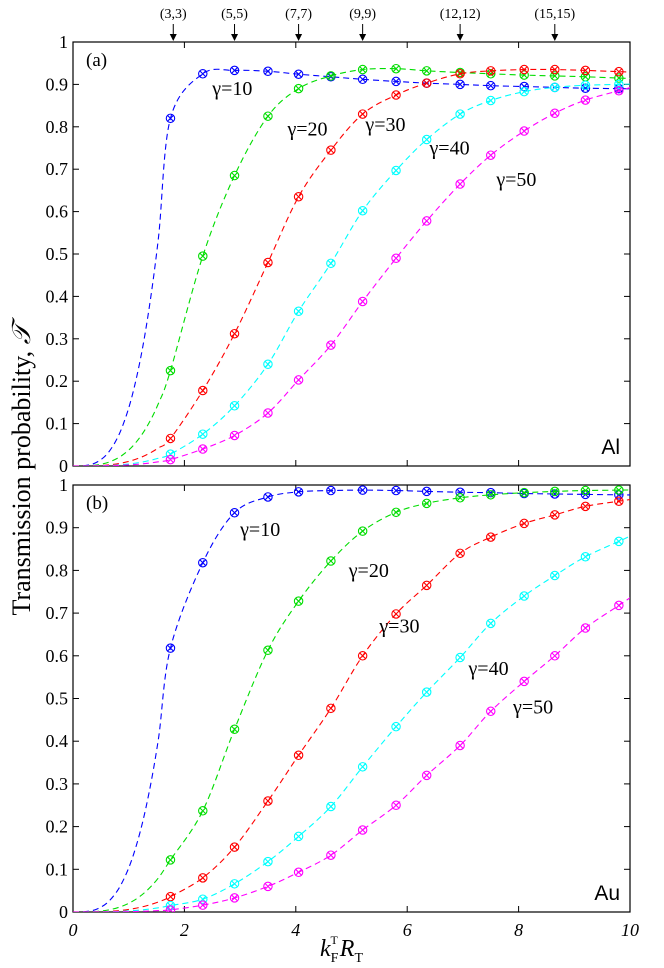 This screenshot has width=664, height=968. What do you see at coordinates (57, 169) in the screenshot?
I see `y-tick-label: 0.7` at bounding box center [57, 169].